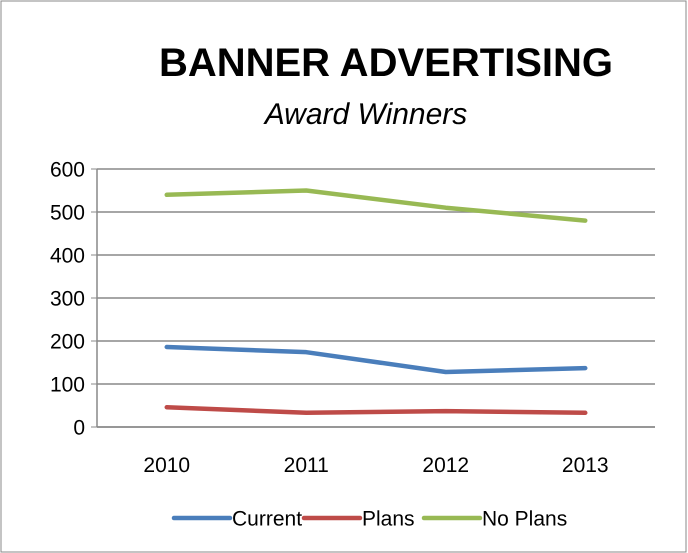  I want to click on y-tick-label: 0, so click(79, 428).